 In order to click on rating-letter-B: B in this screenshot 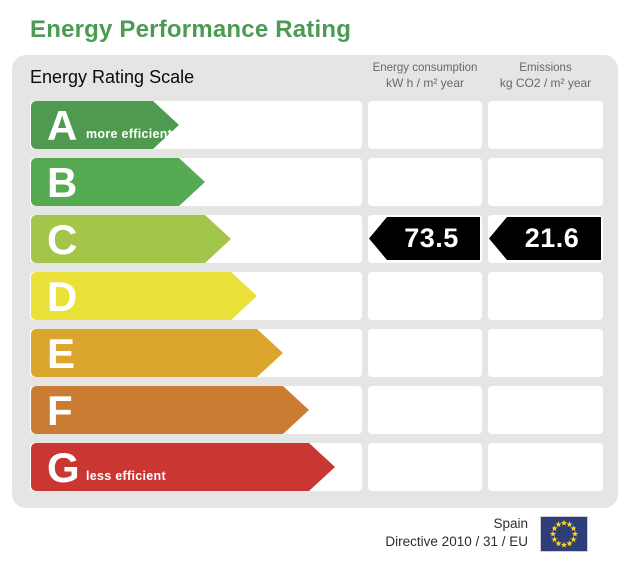, I will do `click(62, 182)`.